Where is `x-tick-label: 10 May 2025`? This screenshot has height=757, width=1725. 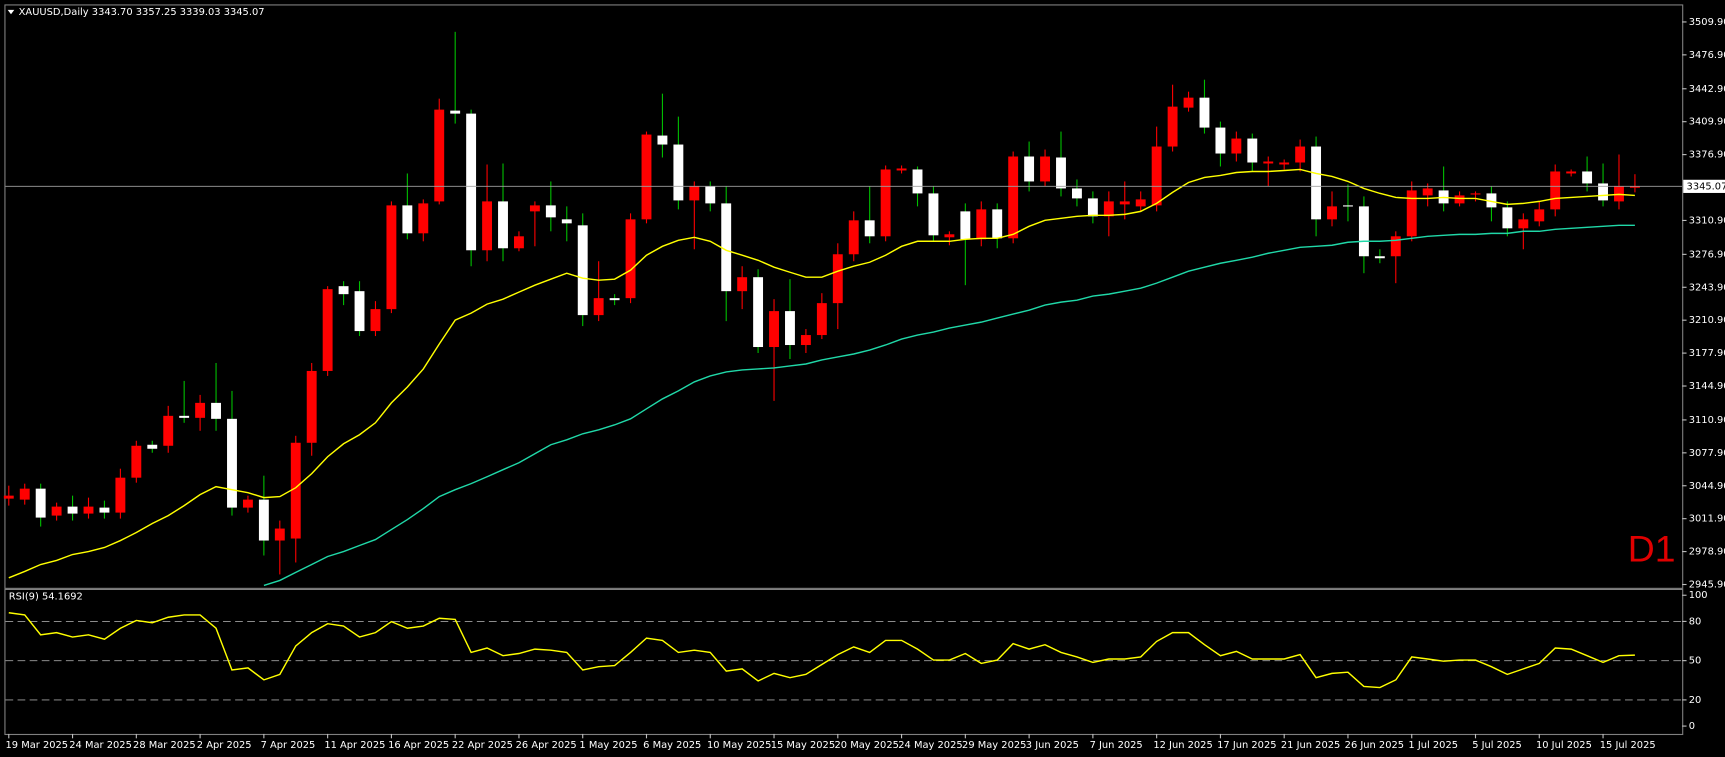
x-tick-label: 10 May 2025 is located at coordinates (739, 745).